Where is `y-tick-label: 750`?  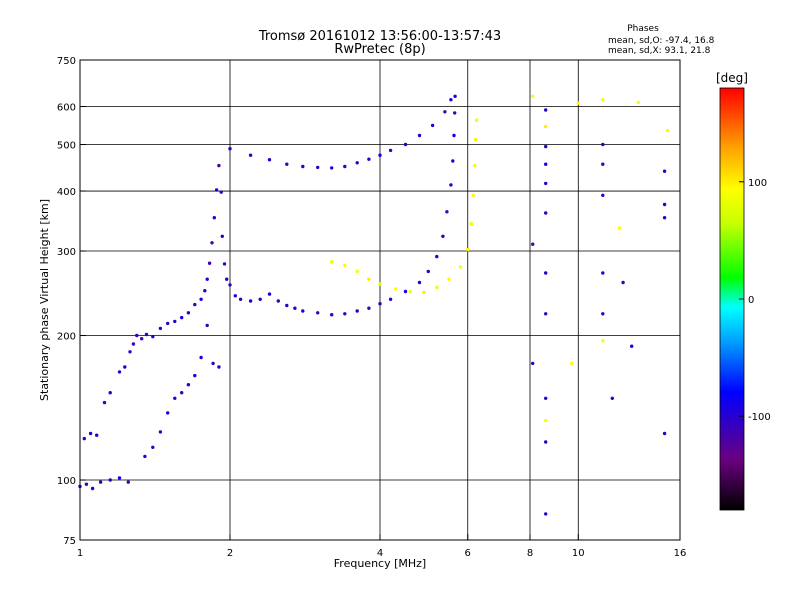
y-tick-label: 750 is located at coordinates (66, 61).